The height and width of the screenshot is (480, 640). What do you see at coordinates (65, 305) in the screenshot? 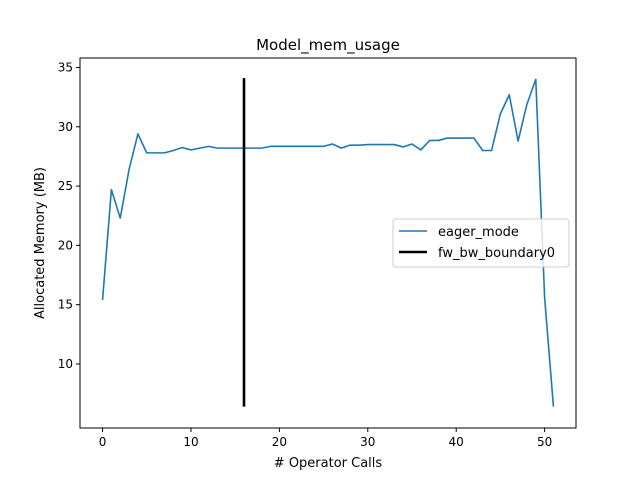
I see `y-tick-label: 15` at bounding box center [65, 305].